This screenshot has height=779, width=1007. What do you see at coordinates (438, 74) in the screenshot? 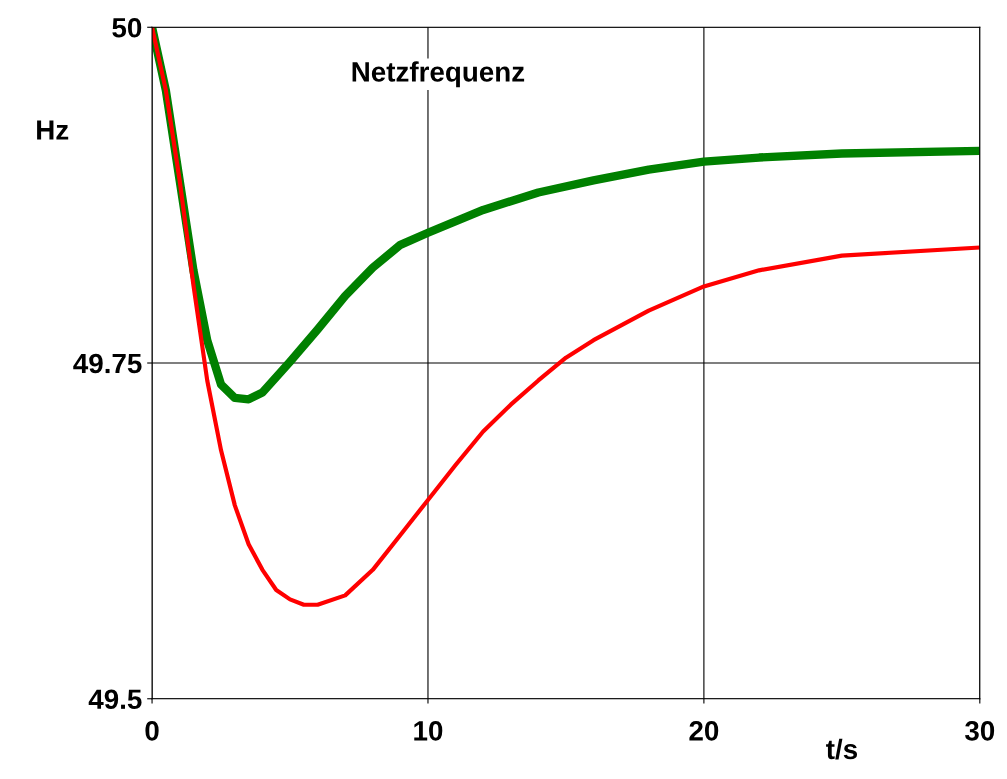
I see `text: Netzfrequenz` at bounding box center [438, 74].